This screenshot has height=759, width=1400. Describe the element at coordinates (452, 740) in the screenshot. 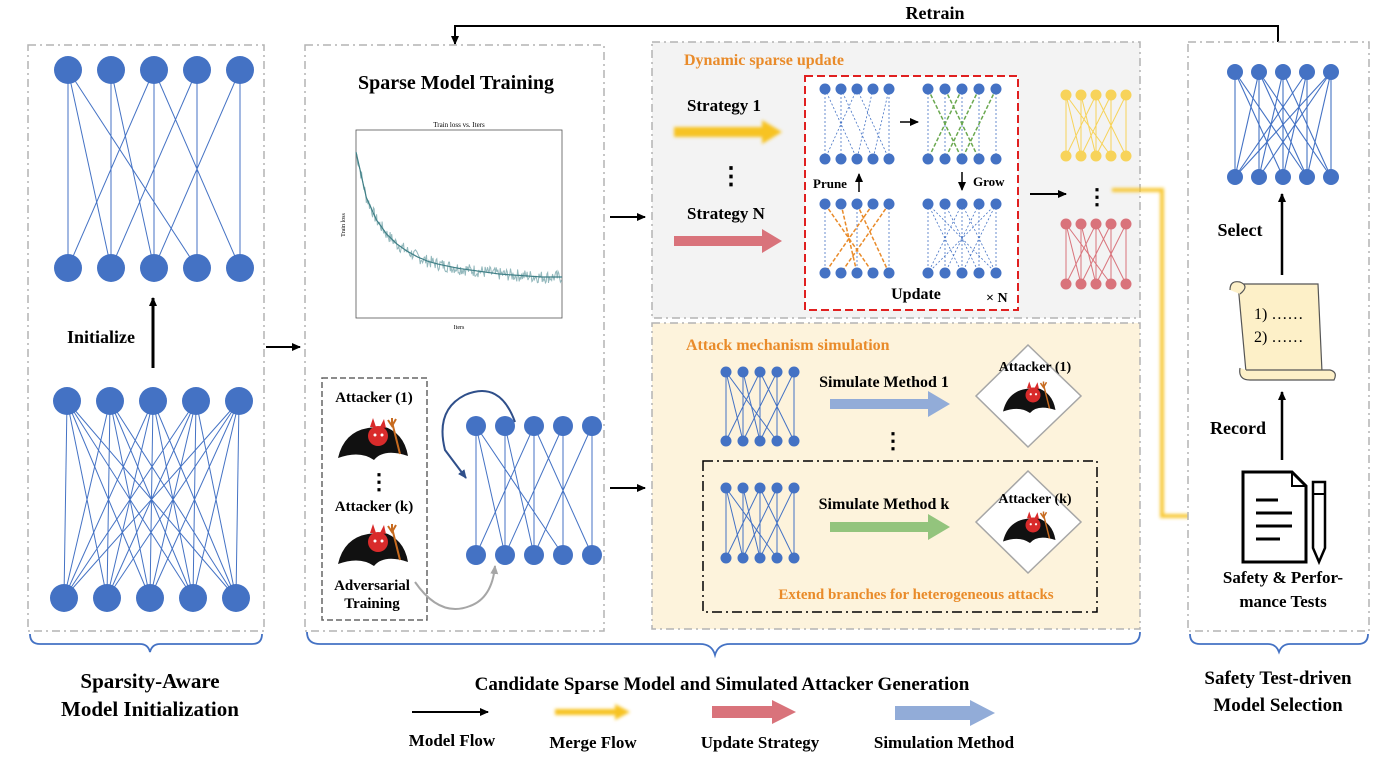

I see `legend-model-flow-label: Model Flow` at that location.